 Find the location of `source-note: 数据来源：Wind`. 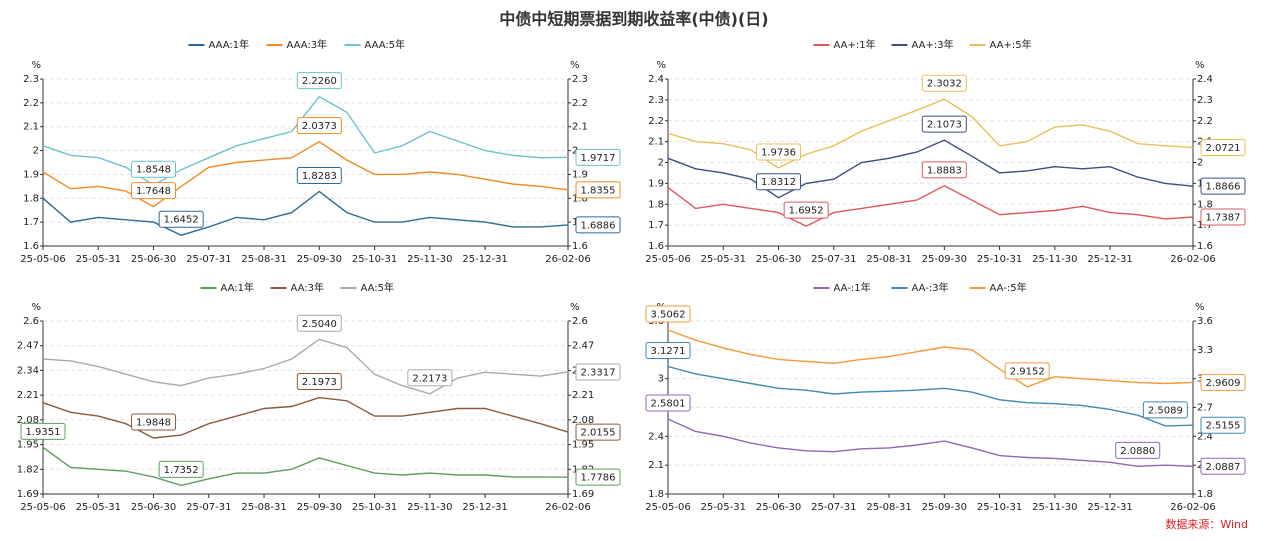

source-note: 数据来源：Wind is located at coordinates (1206, 524).